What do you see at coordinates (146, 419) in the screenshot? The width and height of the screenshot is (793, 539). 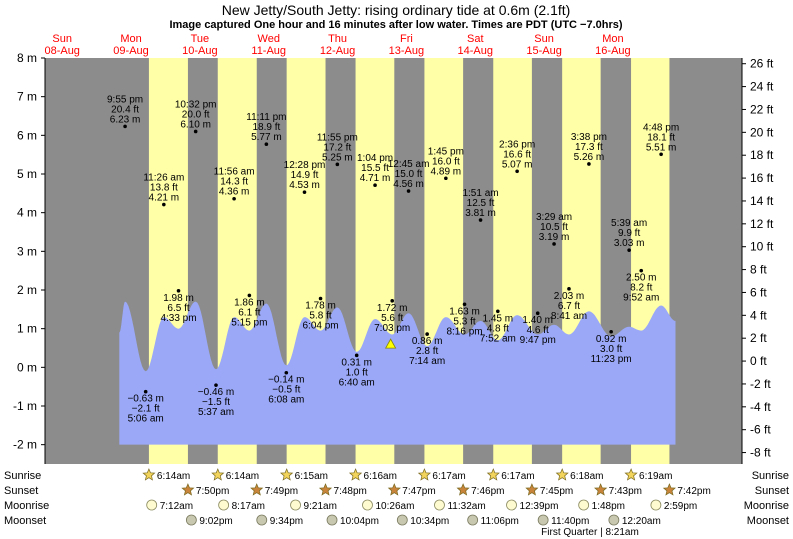 I see `tide-label-1-2: 5:06 am` at bounding box center [146, 419].